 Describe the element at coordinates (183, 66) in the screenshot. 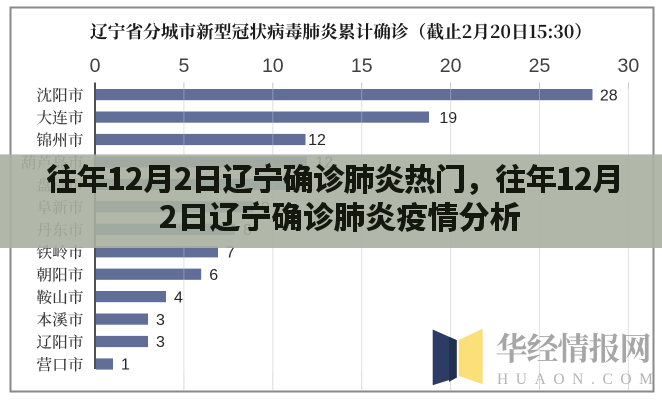

I see `svg-text: 5` at that location.